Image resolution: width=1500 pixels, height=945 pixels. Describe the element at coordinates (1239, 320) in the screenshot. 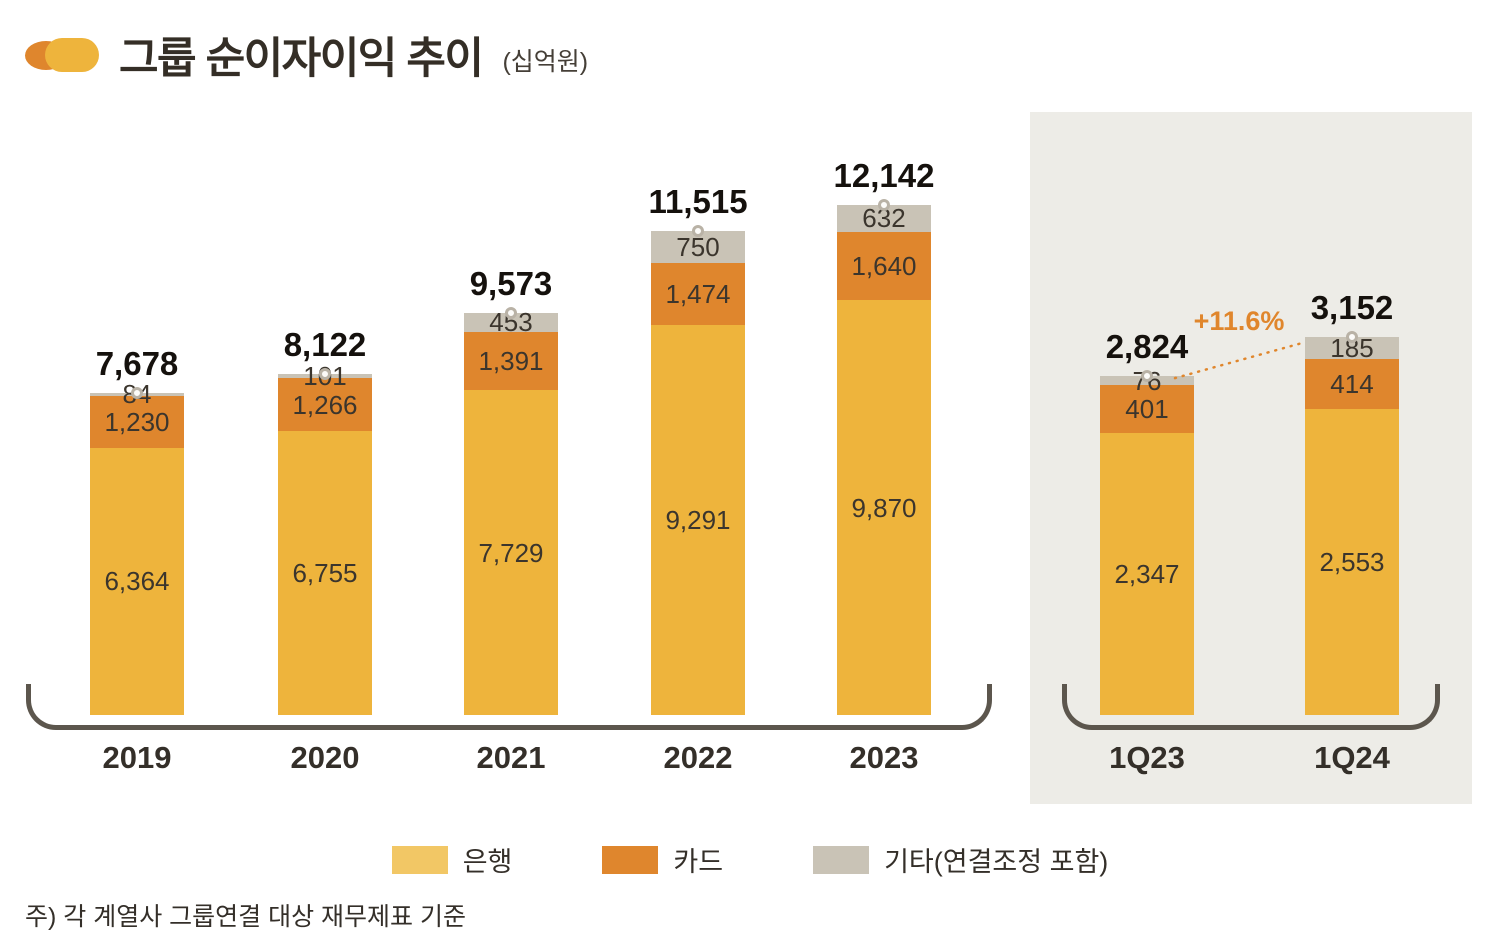

I see `growth-annotation: +11.6%` at that location.